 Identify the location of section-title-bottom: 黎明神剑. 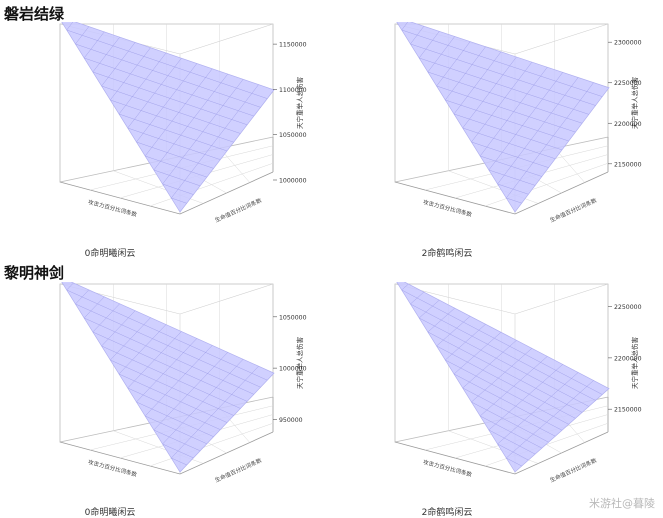
(34, 273).